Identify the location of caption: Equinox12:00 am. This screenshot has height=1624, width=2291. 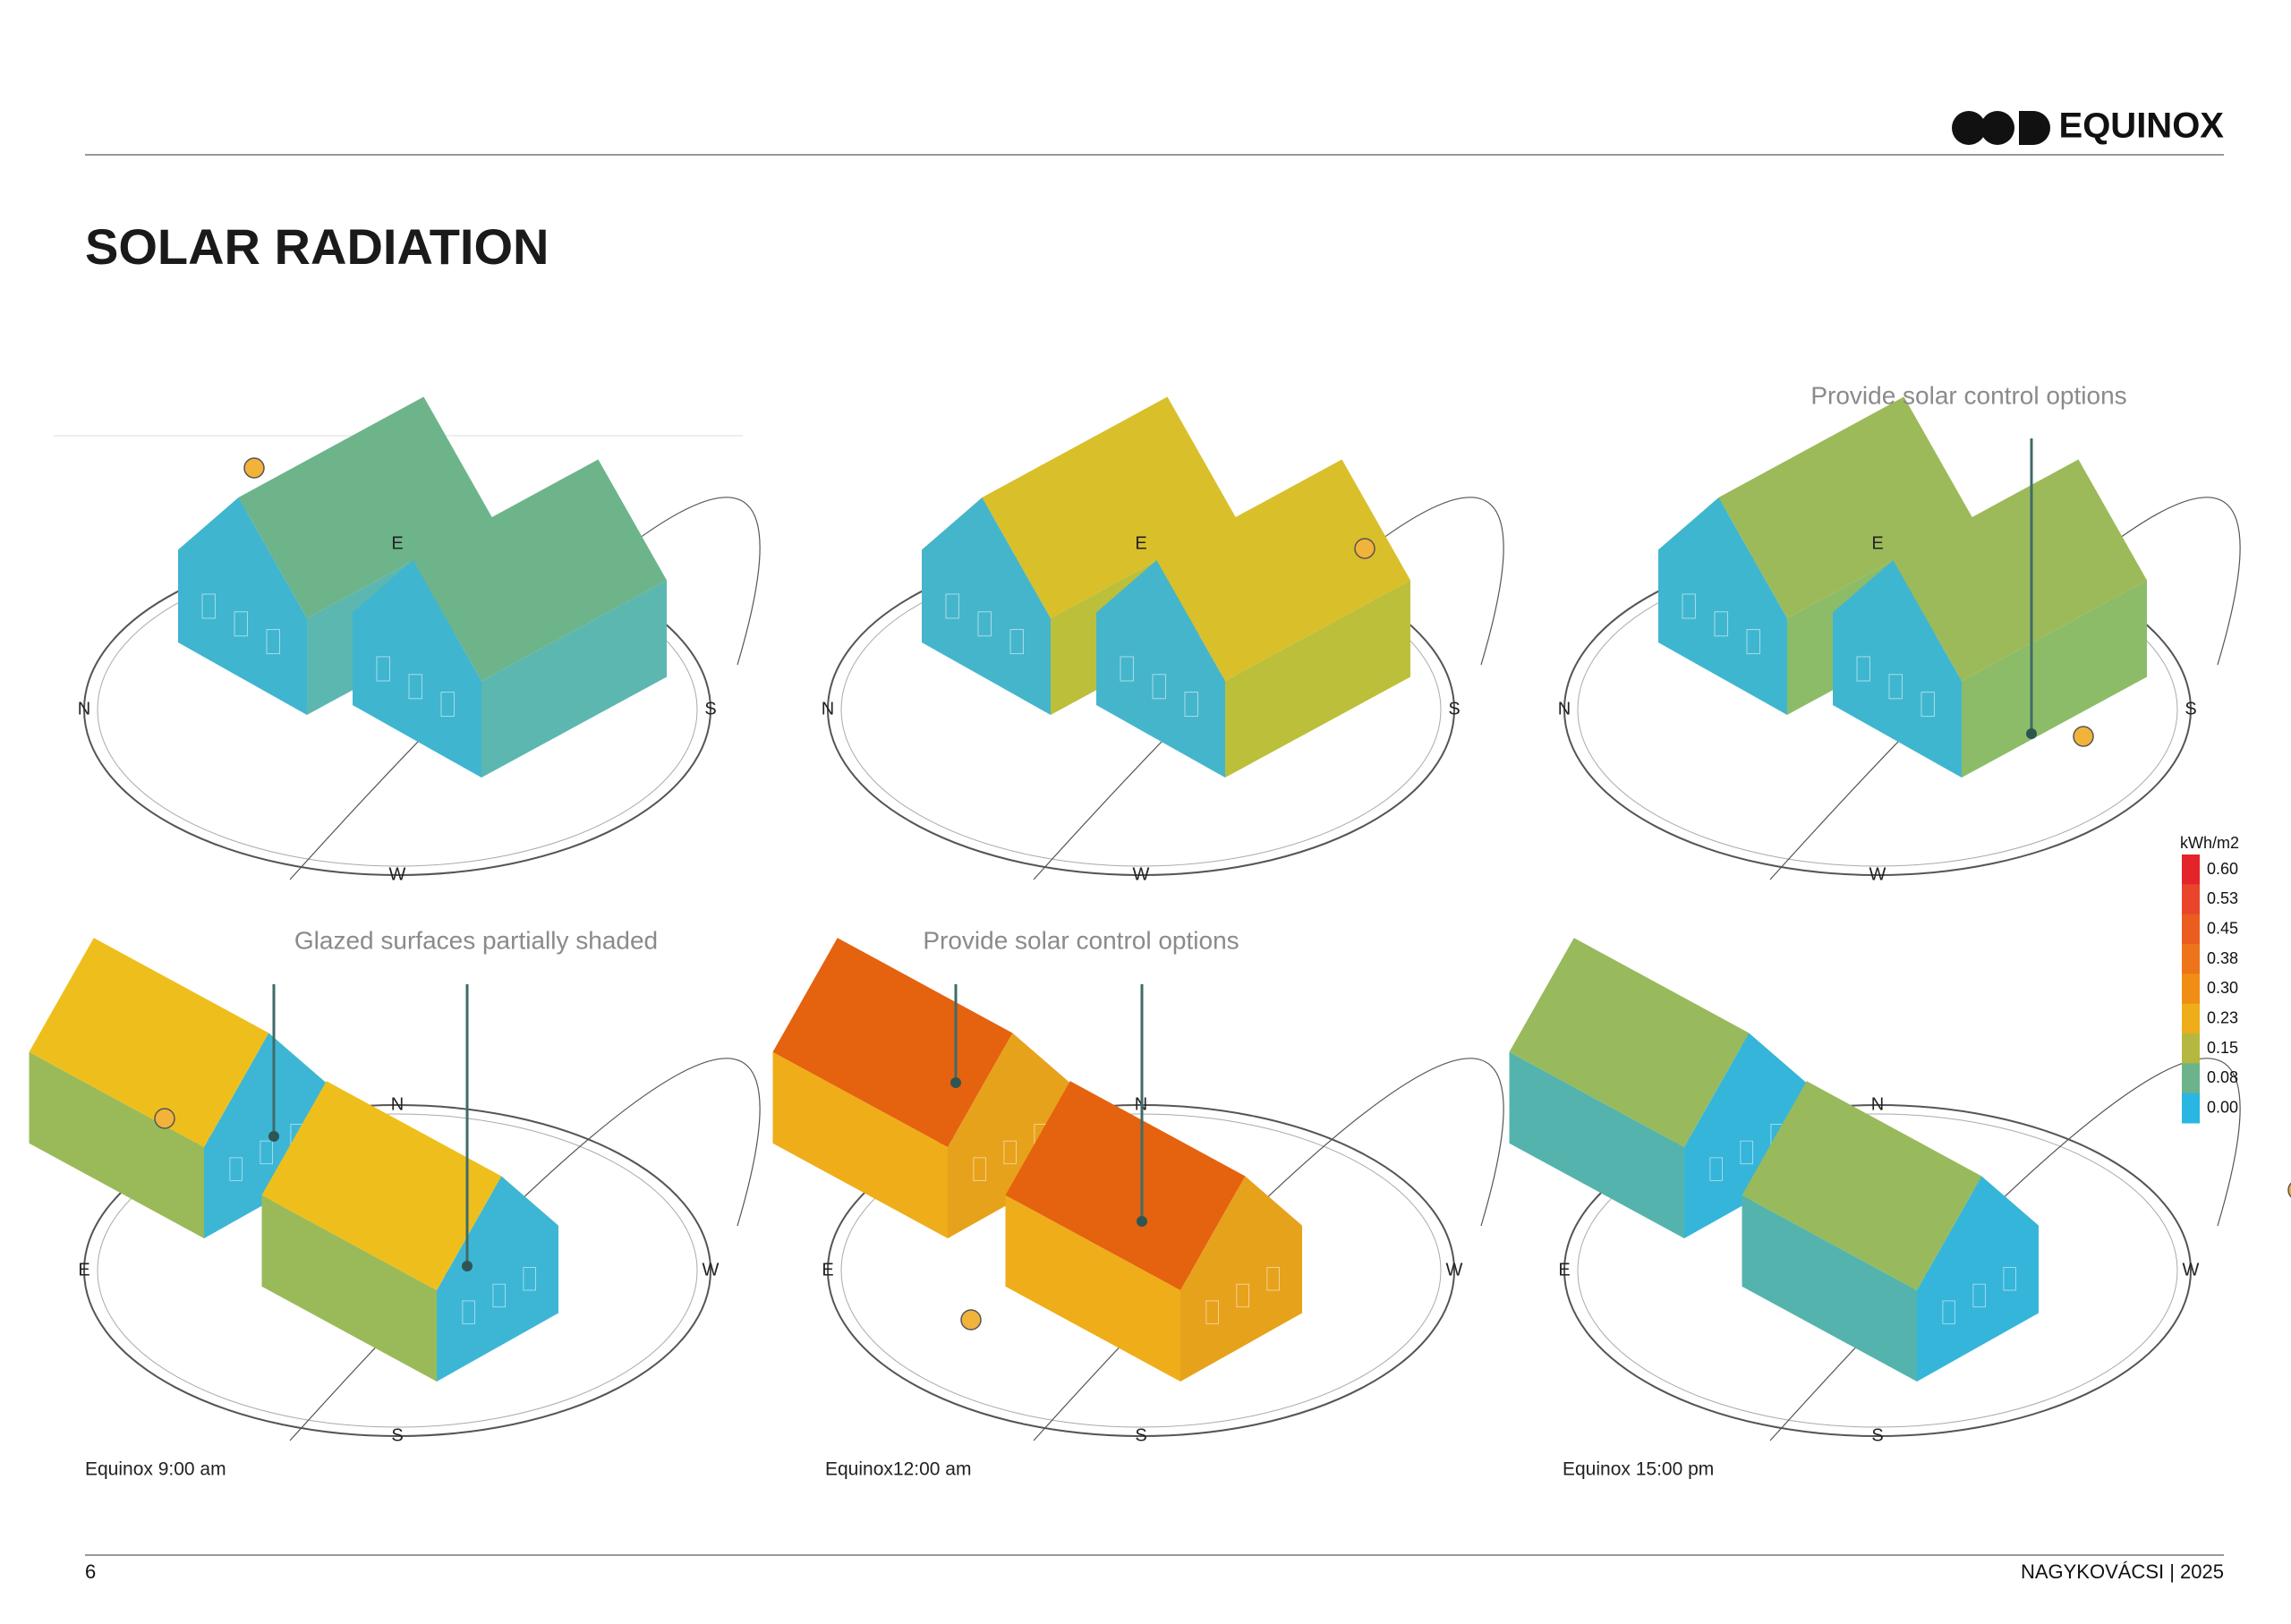
(898, 1469).